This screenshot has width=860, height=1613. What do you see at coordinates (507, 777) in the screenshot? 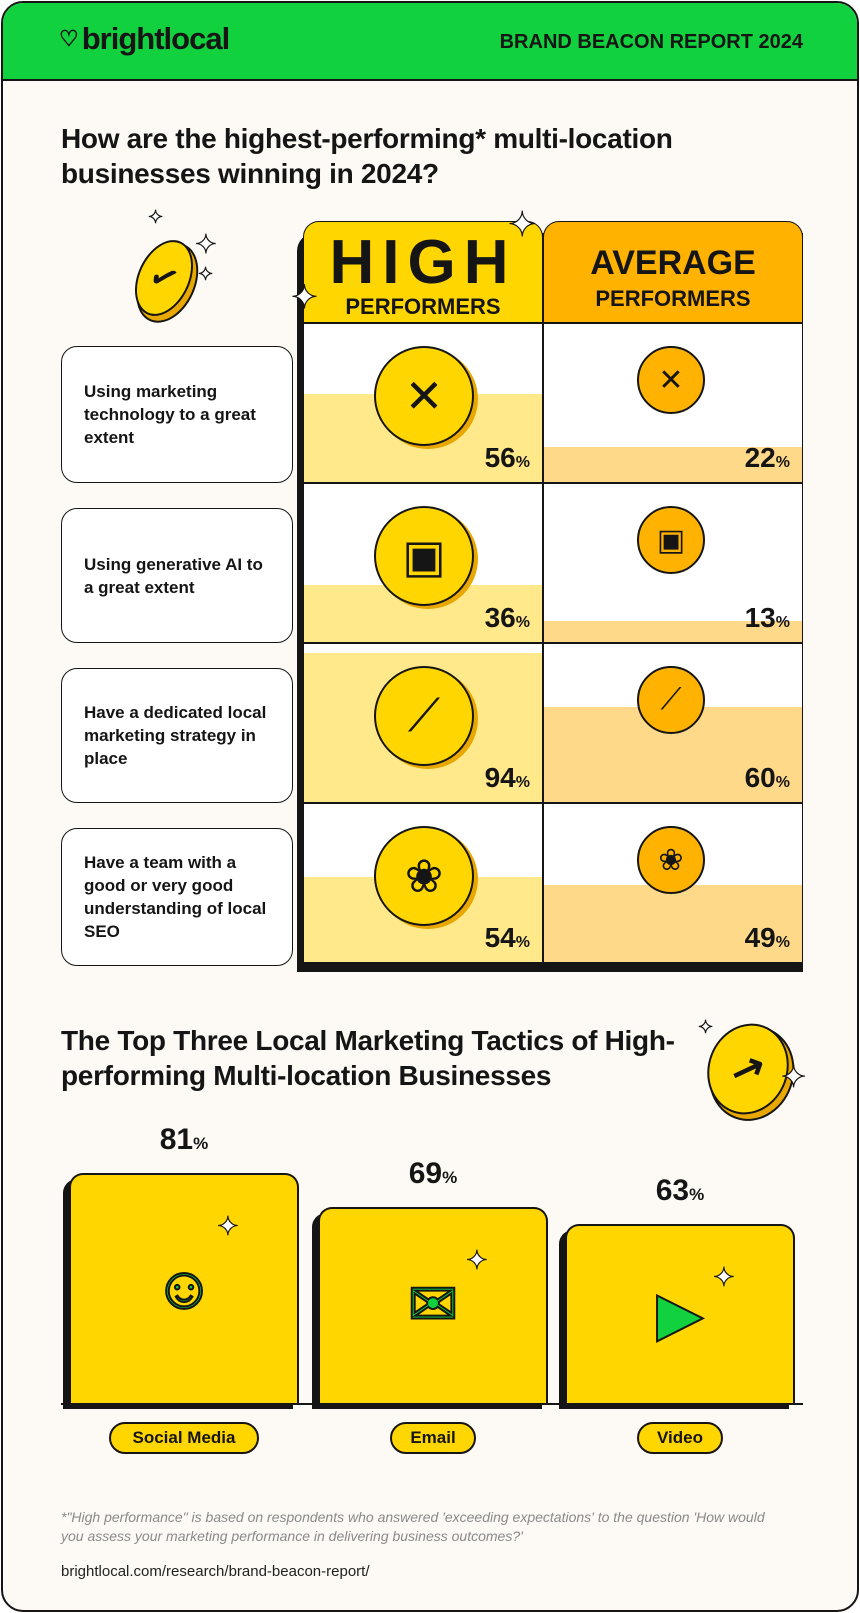
I see `high-value: 94%` at bounding box center [507, 777].